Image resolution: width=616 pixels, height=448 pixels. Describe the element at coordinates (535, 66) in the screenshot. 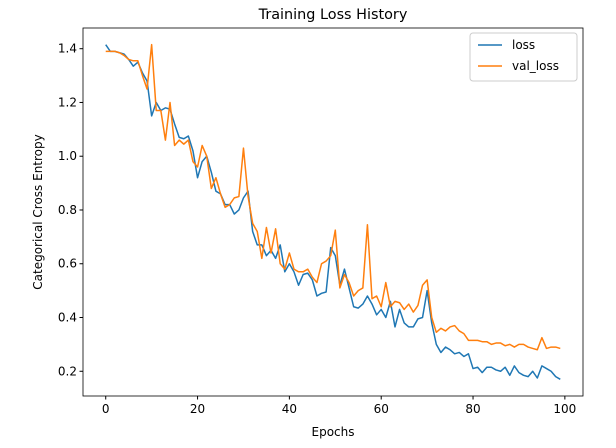

I see `legend-label: val_loss` at that location.